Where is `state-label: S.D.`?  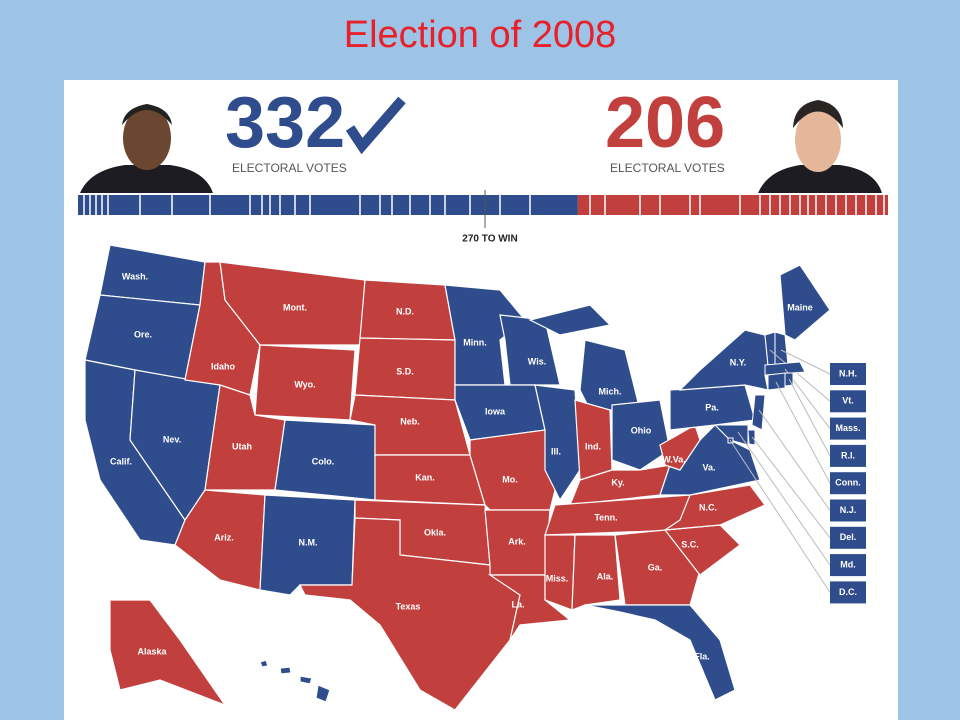 state-label: S.D. is located at coordinates (405, 371).